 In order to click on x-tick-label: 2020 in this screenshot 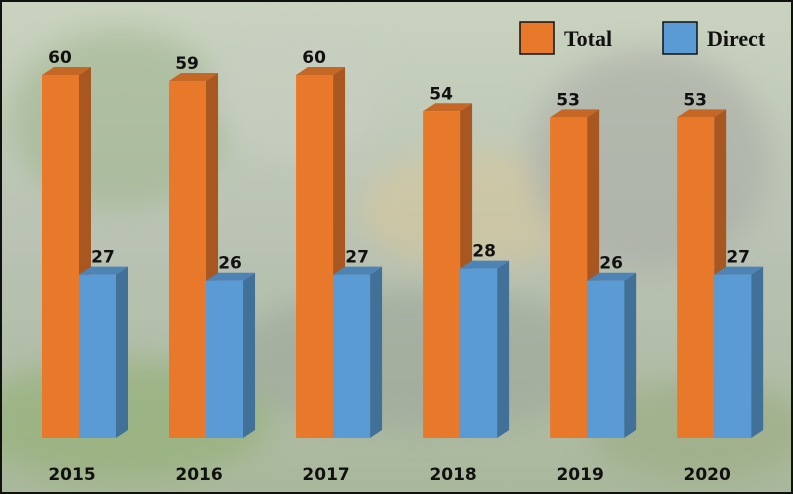, I will do `click(707, 475)`.